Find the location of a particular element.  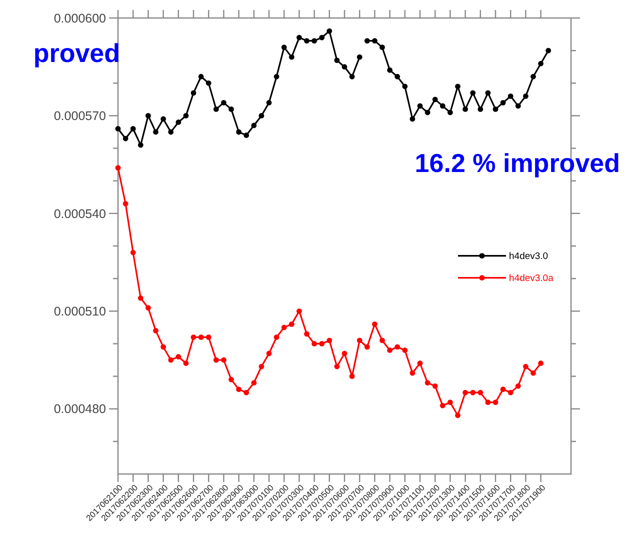

y-tick-label: 0.000570 is located at coordinates (80, 116).